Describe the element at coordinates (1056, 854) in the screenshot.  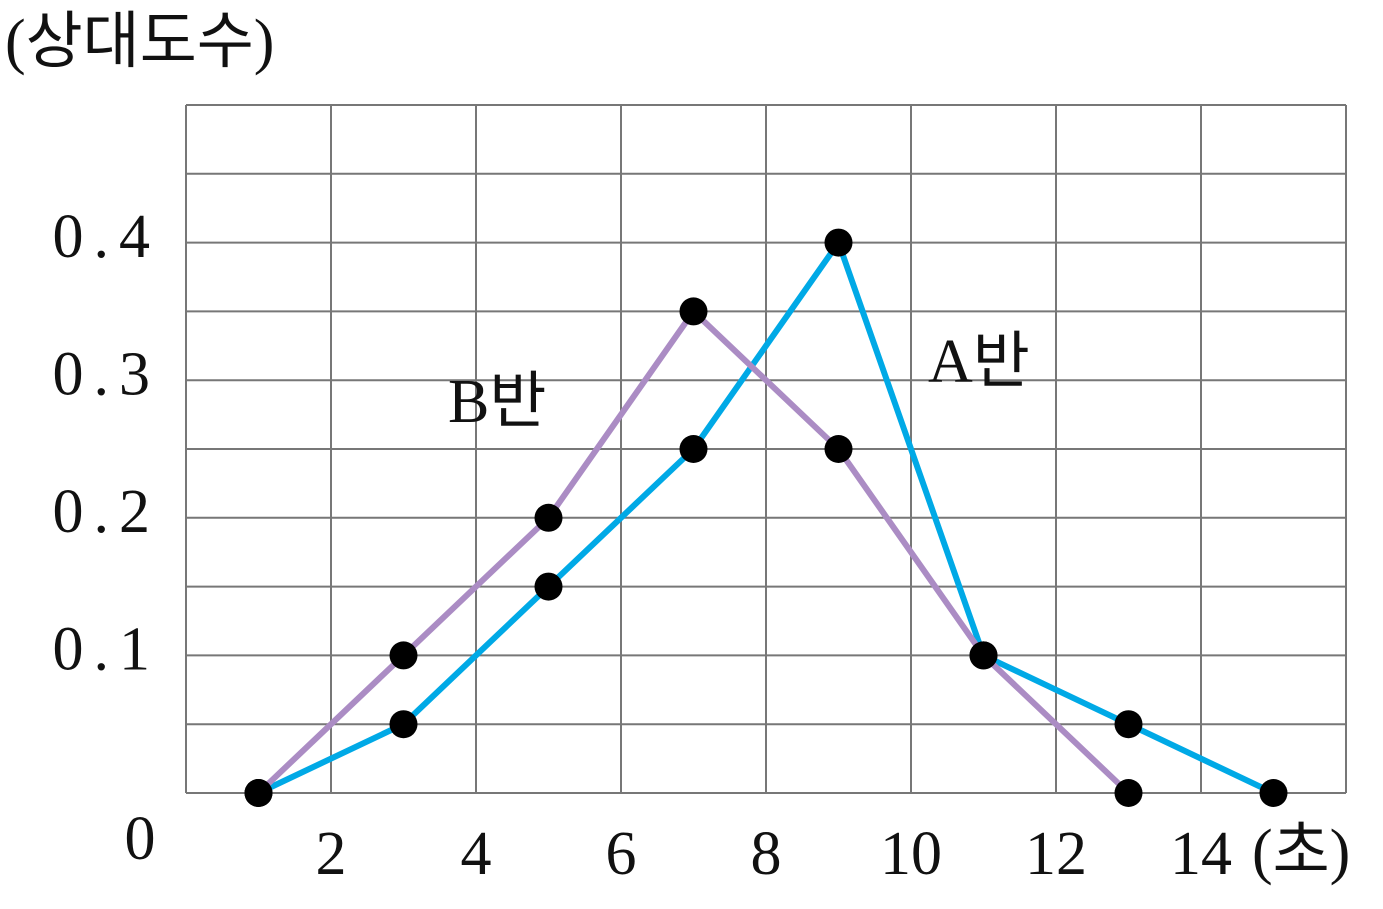
I see `x-tick-label: 12` at that location.